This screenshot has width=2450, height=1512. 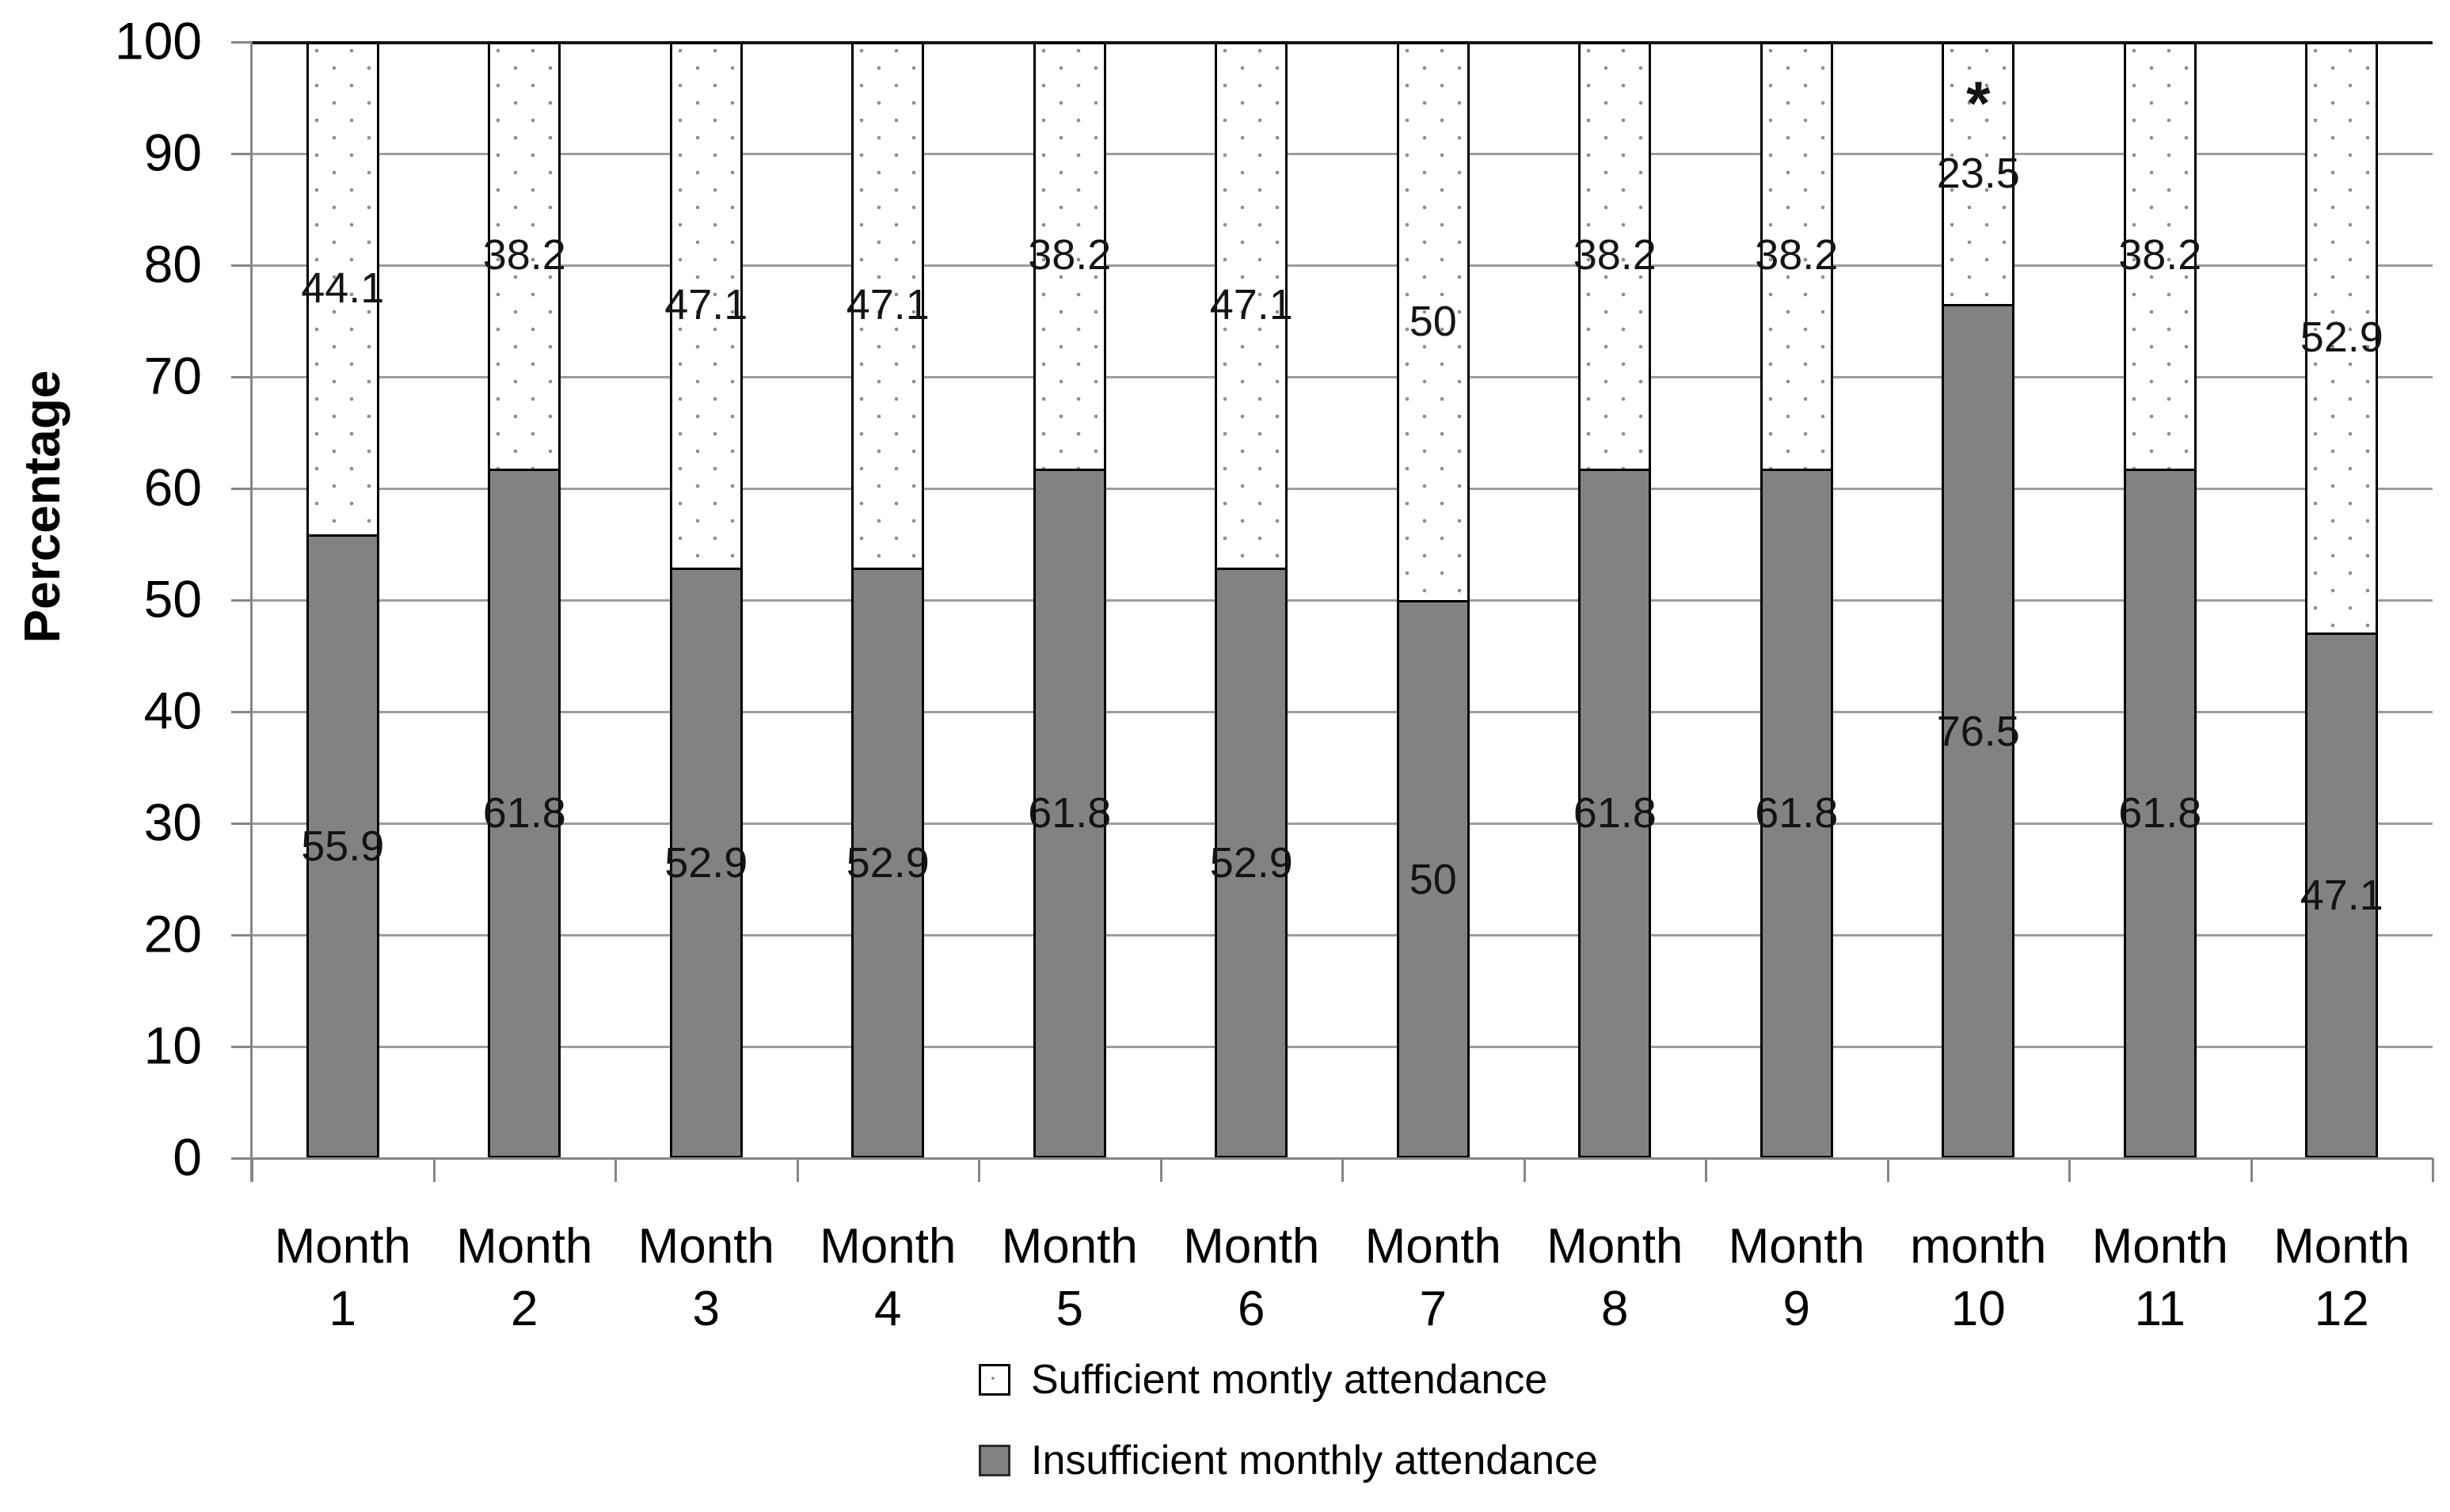 I want to click on bar-10-sufficient, so click(x=1979, y=173).